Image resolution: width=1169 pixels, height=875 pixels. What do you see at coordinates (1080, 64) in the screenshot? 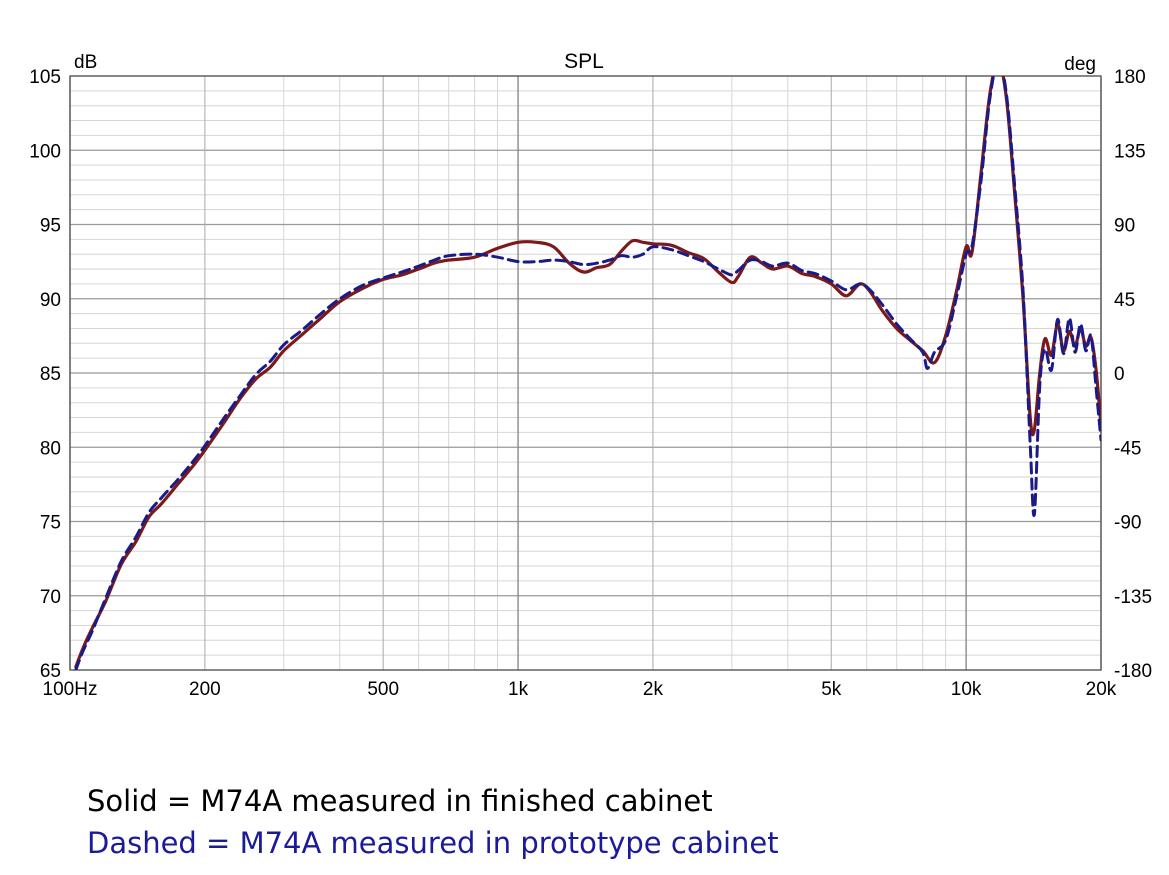
I see `y-right-unit: deg` at bounding box center [1080, 64].